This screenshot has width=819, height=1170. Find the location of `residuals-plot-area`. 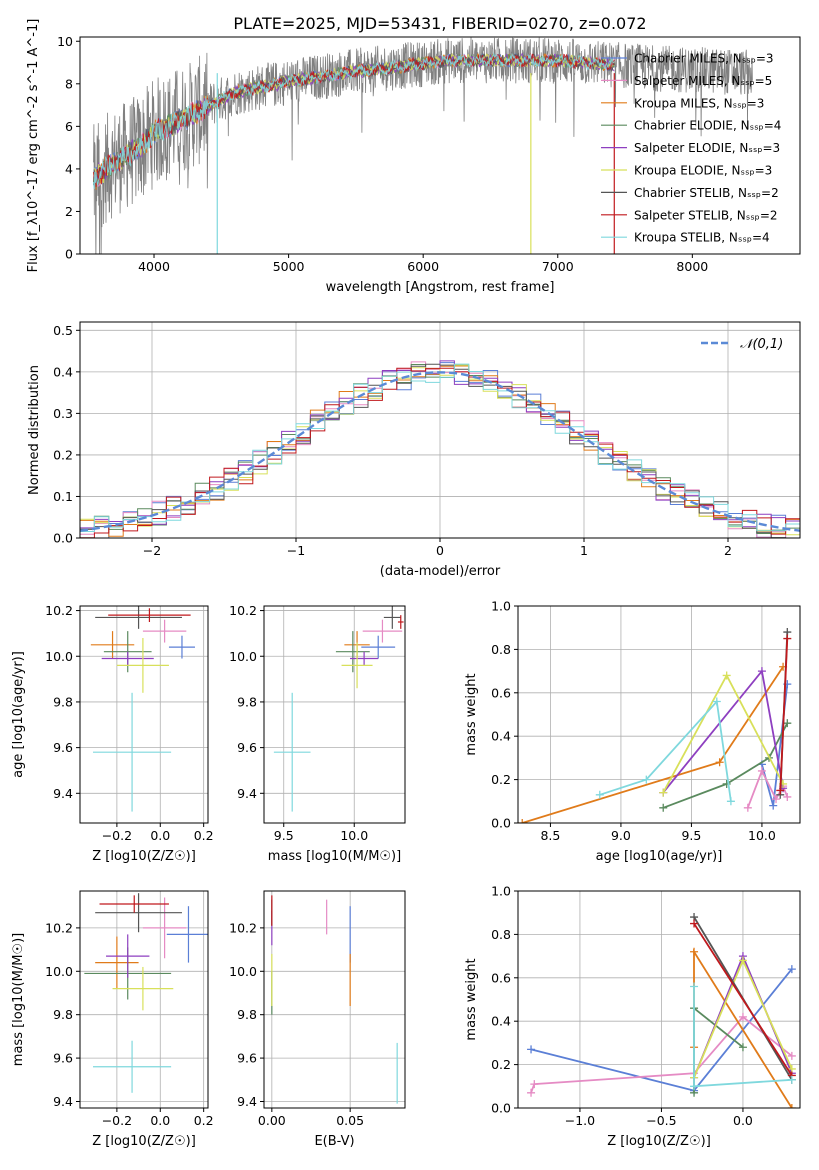

residuals-plot-area is located at coordinates (440, 449).